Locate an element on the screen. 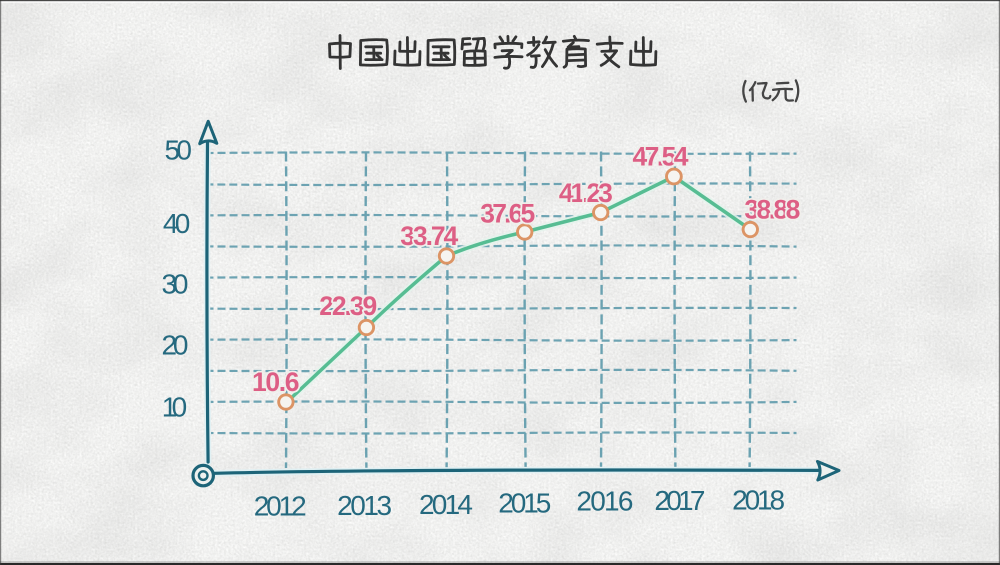 The image size is (1000, 565). svg-text: 41.23 is located at coordinates (586, 193).